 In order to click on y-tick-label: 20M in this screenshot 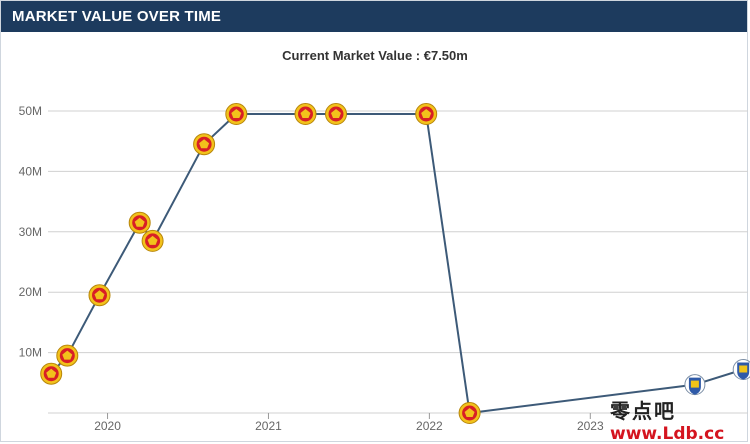, I will do `click(30, 292)`.